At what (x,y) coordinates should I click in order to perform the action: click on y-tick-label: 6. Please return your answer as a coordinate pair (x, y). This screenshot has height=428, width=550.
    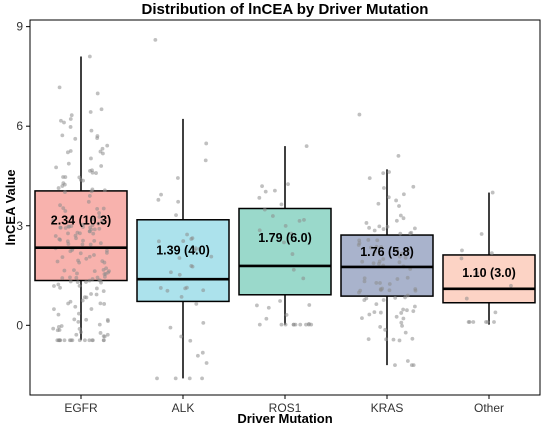
    Looking at the image, I should click on (19, 126).